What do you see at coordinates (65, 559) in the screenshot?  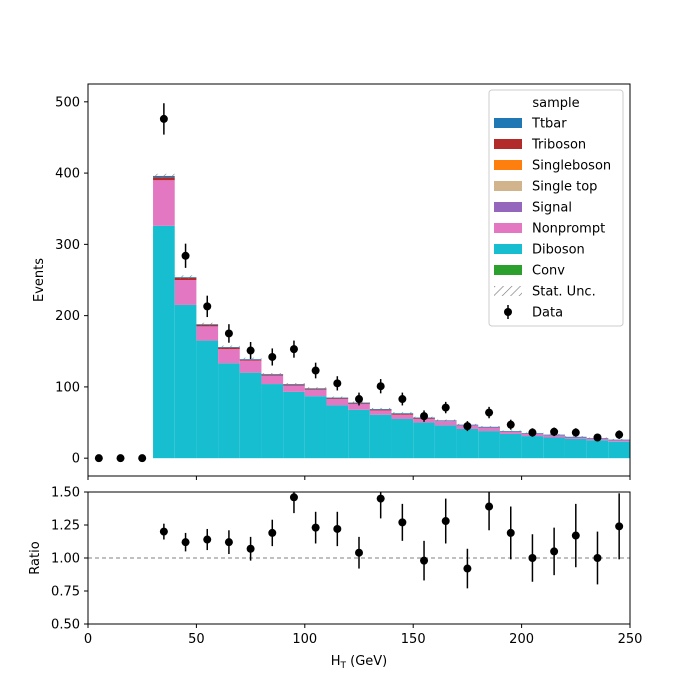 I see `ratio-y-tick-label: 1.00` at bounding box center [65, 559].